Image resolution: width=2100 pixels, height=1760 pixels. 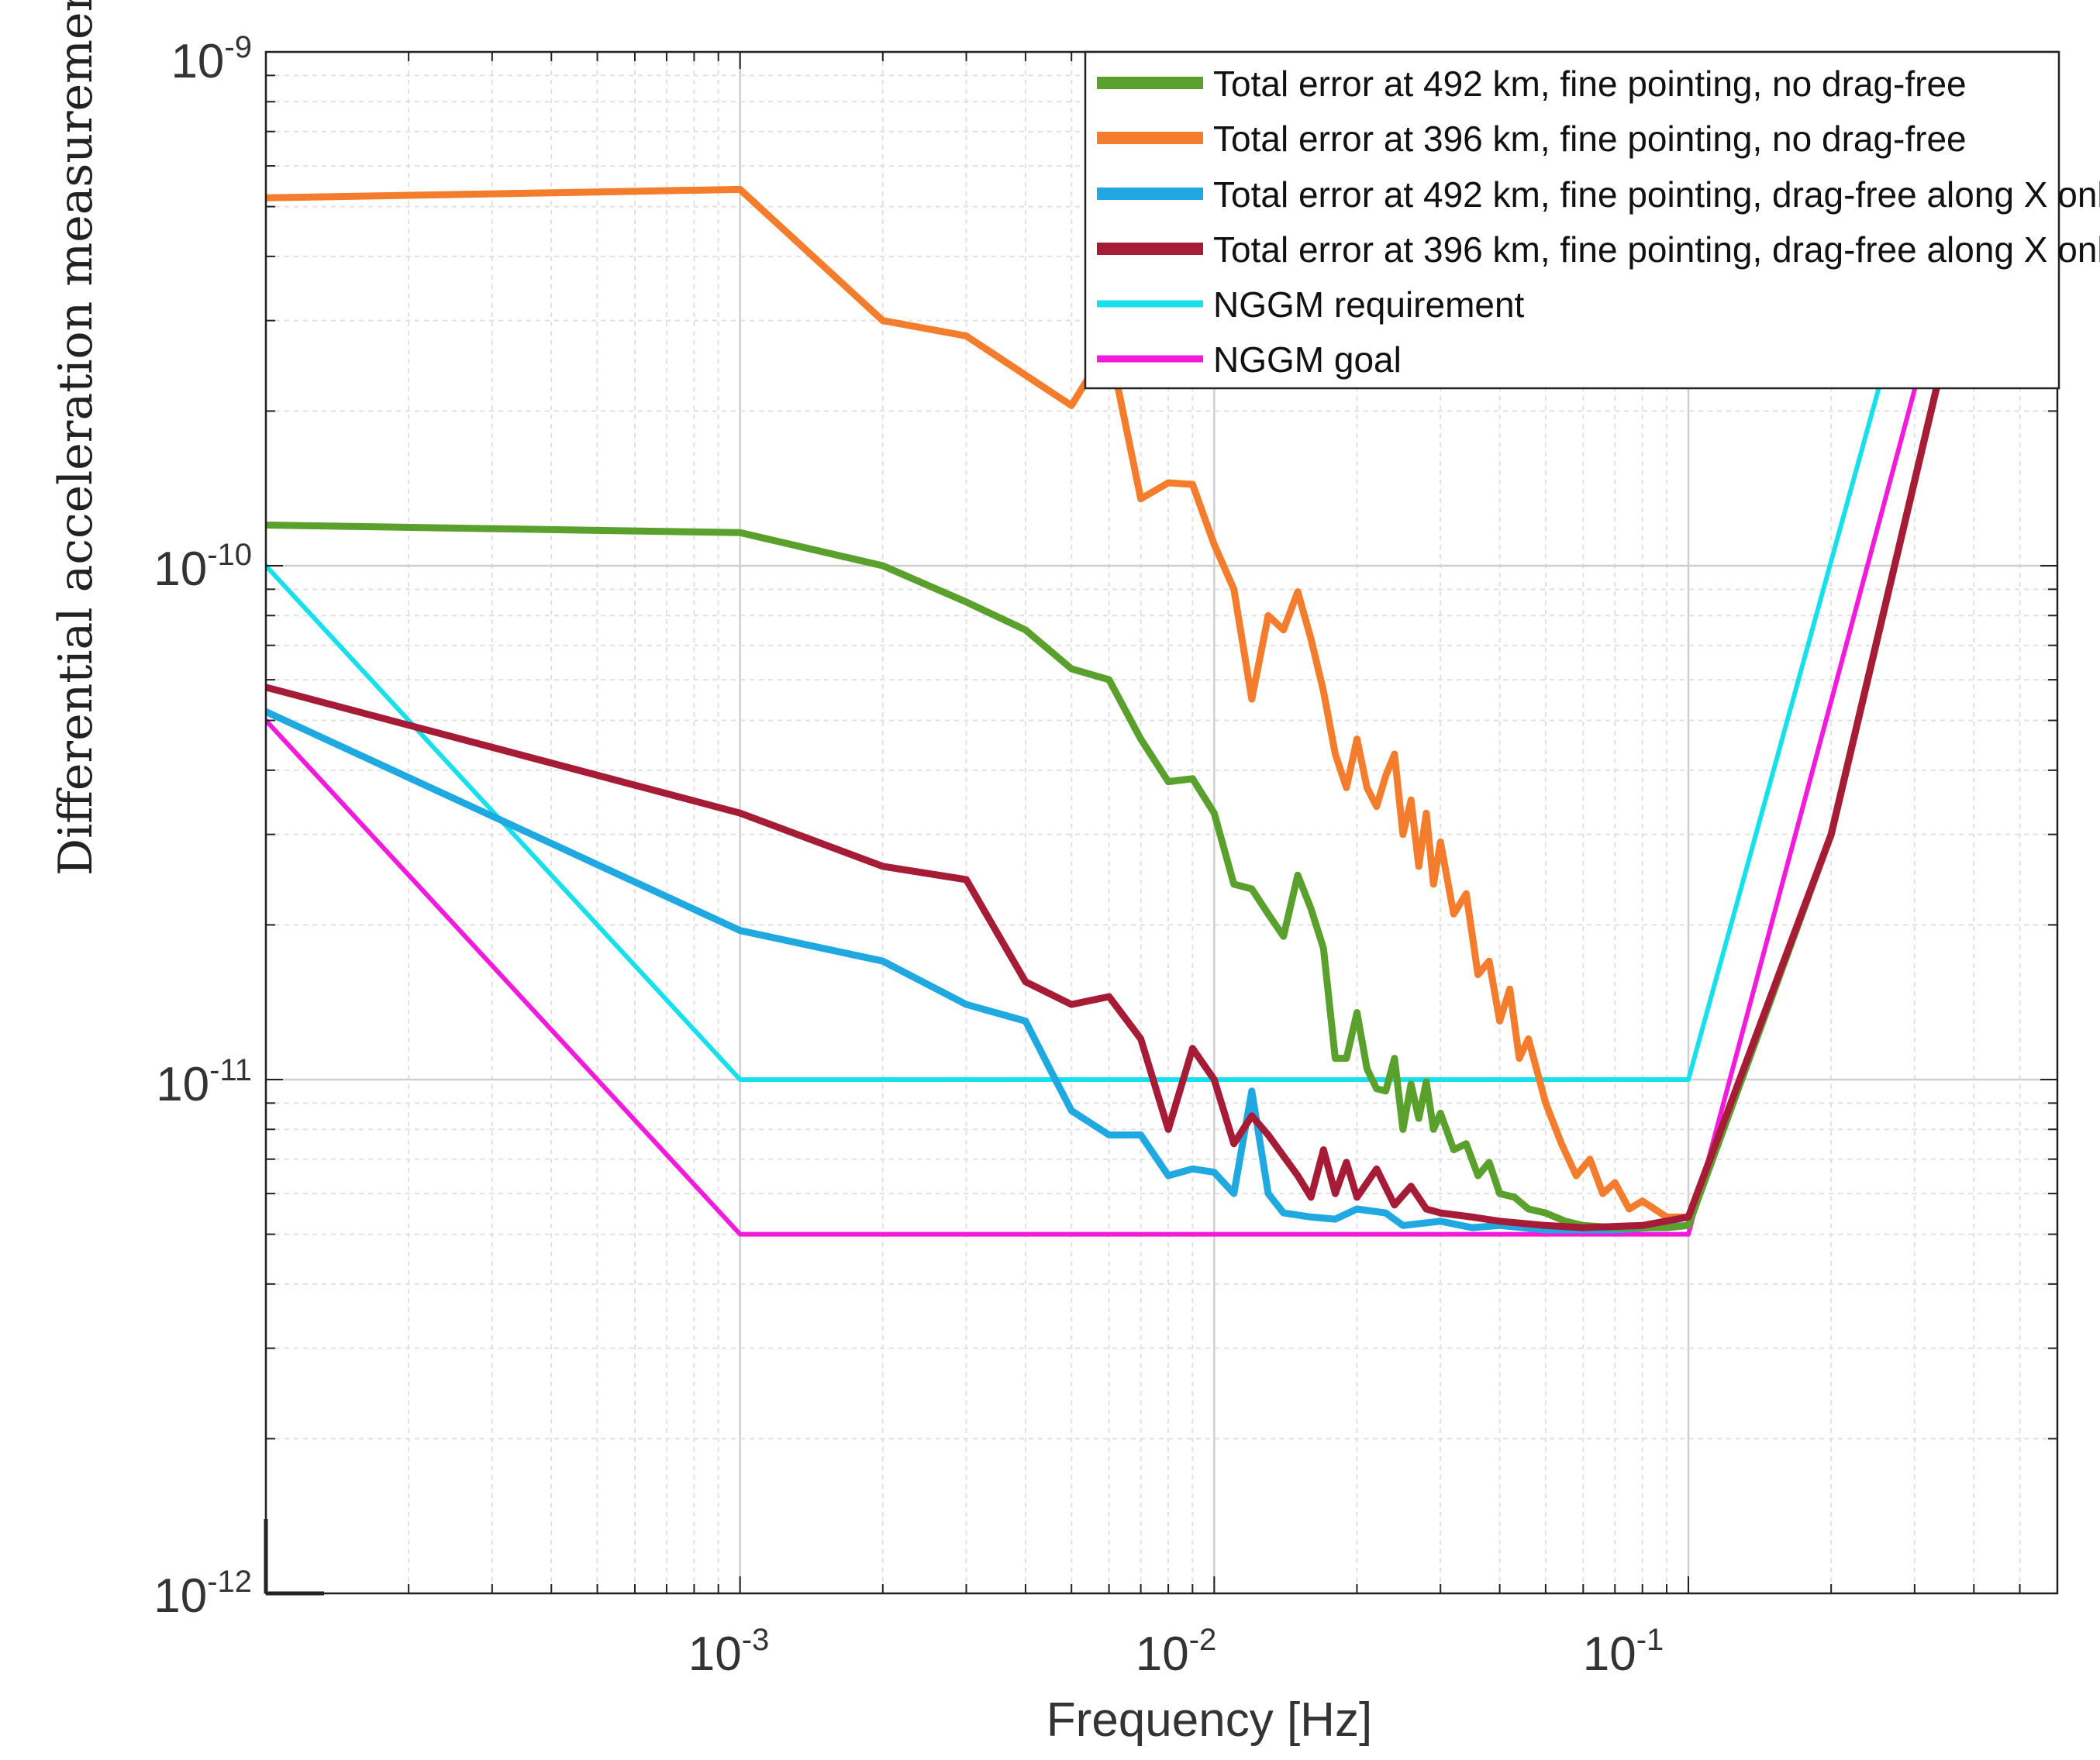 I want to click on x-tick-label-1e-1: 10⁻¹, so click(x=1624, y=1652).